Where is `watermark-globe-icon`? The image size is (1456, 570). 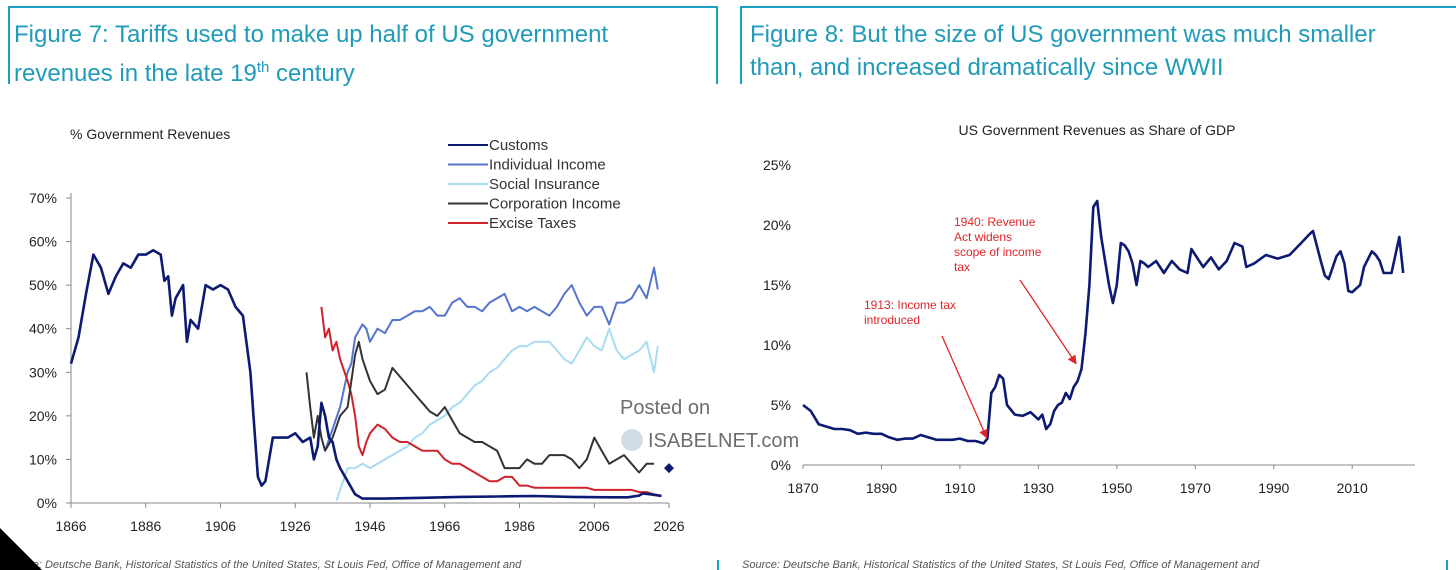 watermark-globe-icon is located at coordinates (632, 440).